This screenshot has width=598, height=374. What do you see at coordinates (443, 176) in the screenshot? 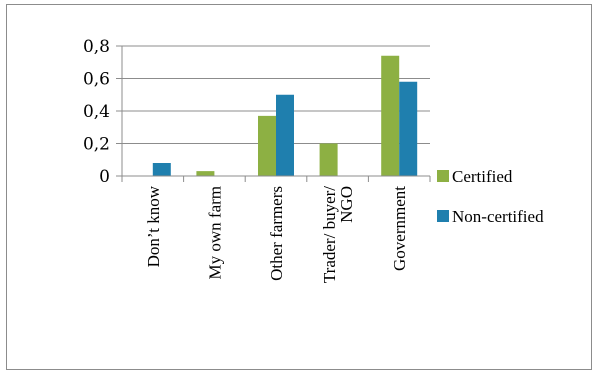
I see `legend-swatch-certified` at bounding box center [443, 176].